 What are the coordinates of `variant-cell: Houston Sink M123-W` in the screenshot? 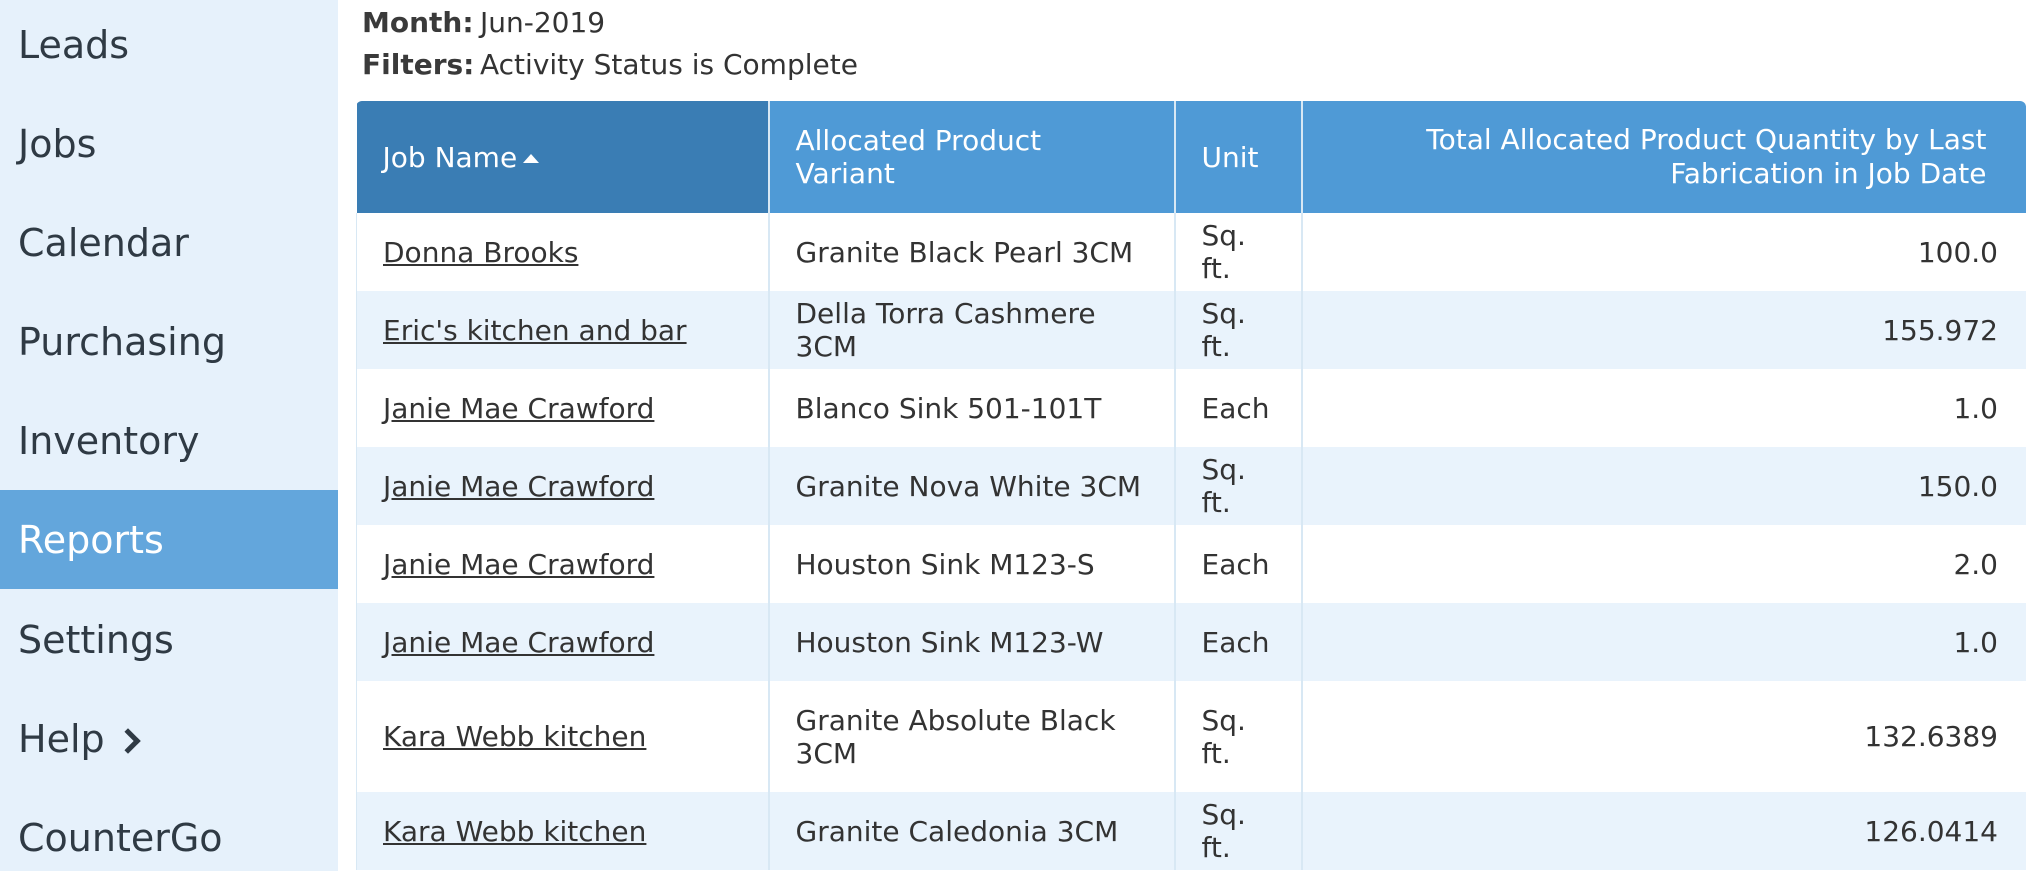 It's located at (972, 642).